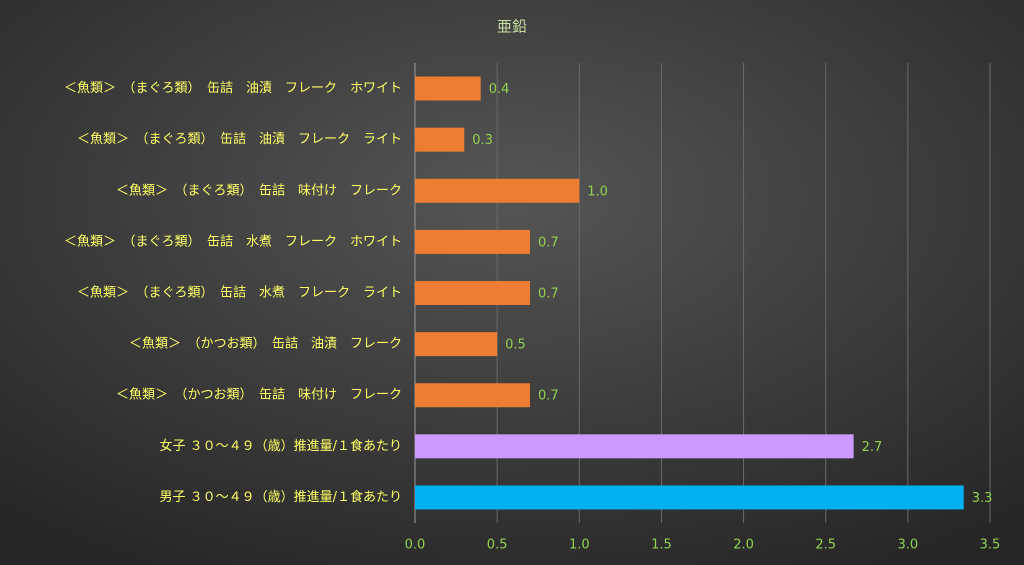 This screenshot has height=565, width=1024. What do you see at coordinates (280, 497) in the screenshot?
I see `y-tick-label: 男子 ３０～４９（歳）推進量/１食あたり` at bounding box center [280, 497].